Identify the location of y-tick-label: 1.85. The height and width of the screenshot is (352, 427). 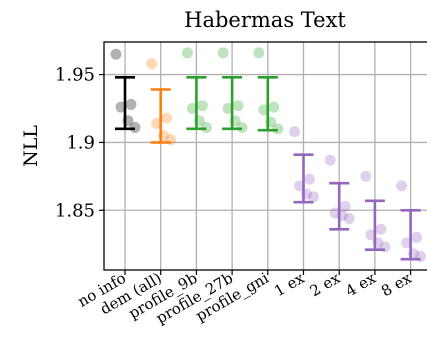
(75, 210).